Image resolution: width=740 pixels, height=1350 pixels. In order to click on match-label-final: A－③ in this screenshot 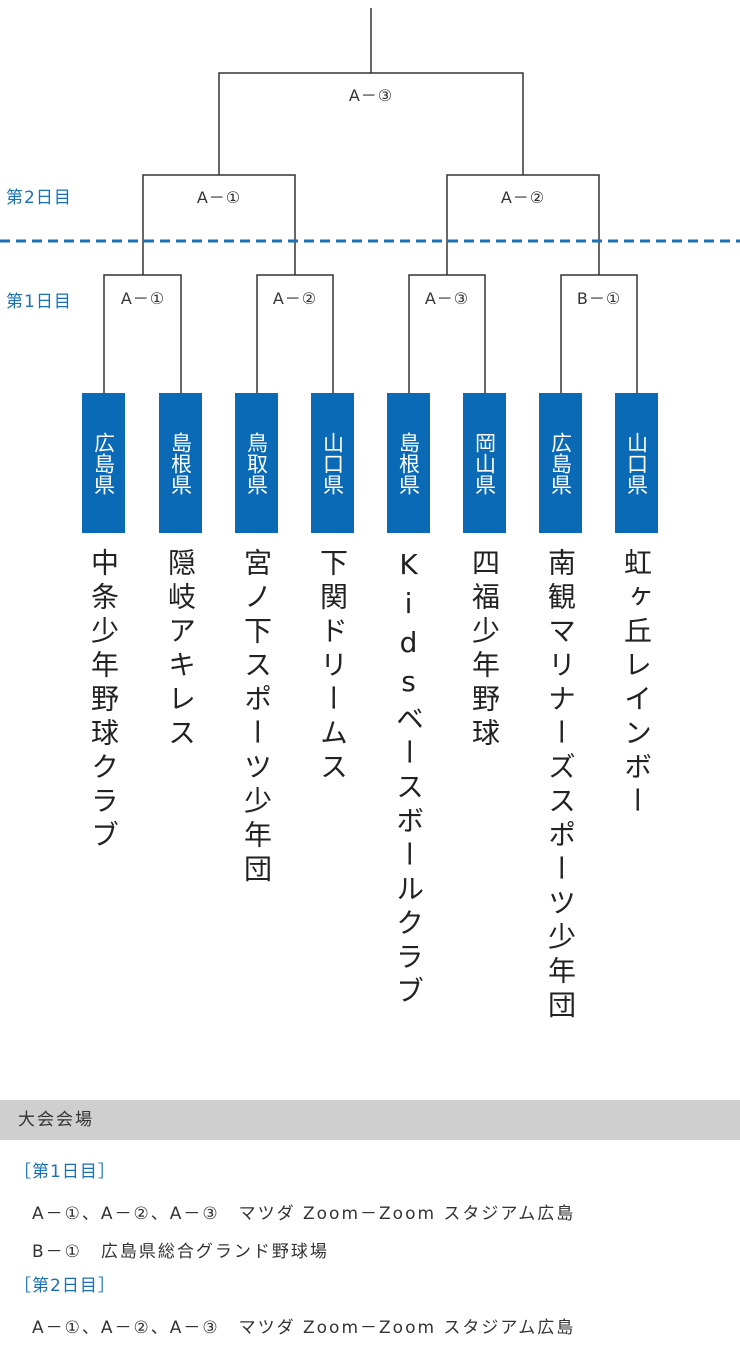, I will do `click(371, 94)`.